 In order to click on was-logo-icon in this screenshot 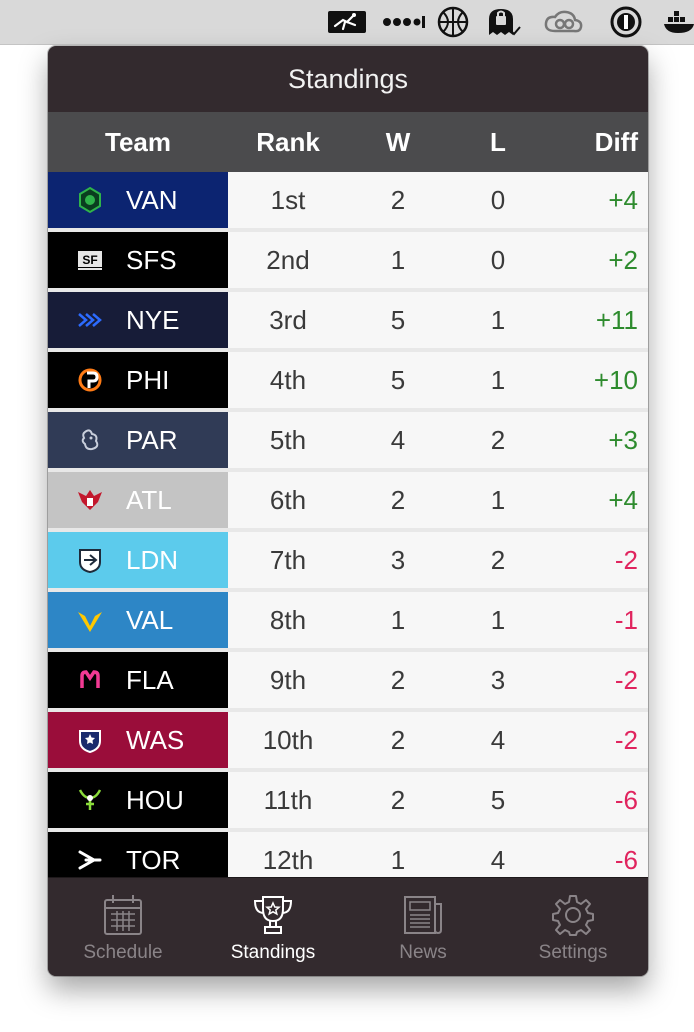, I will do `click(90, 740)`.